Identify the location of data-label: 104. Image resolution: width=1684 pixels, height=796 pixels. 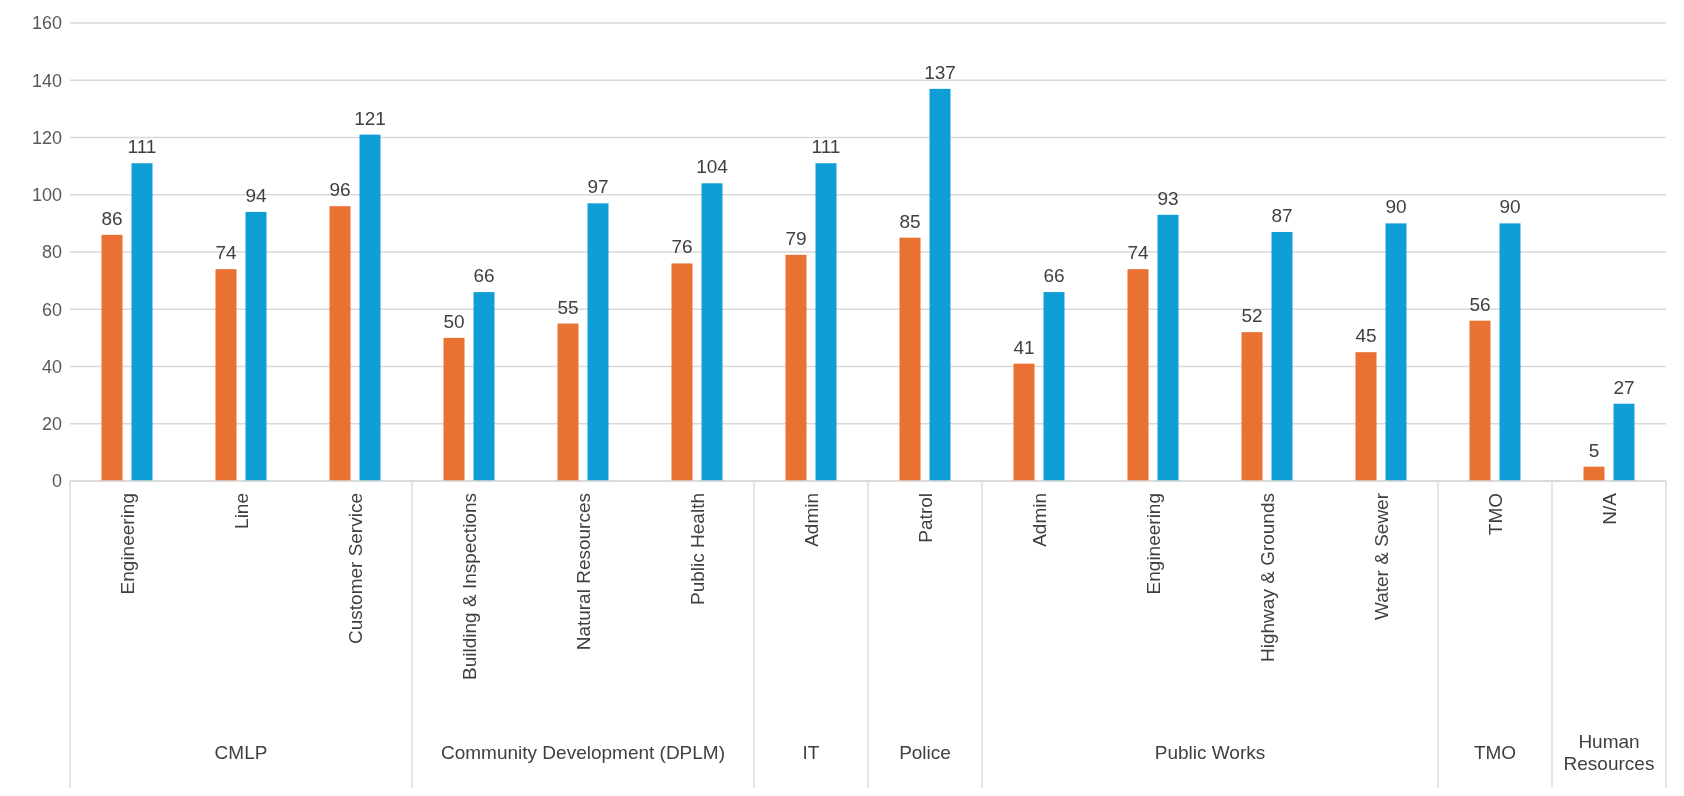
(712, 167).